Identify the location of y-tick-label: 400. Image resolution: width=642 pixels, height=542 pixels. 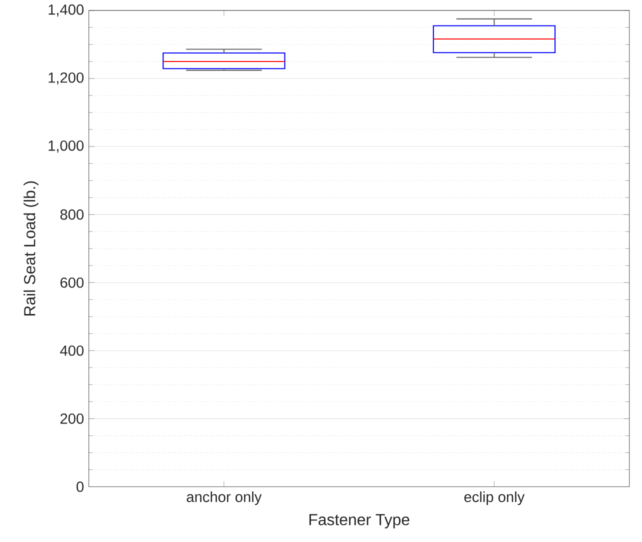
(72, 351).